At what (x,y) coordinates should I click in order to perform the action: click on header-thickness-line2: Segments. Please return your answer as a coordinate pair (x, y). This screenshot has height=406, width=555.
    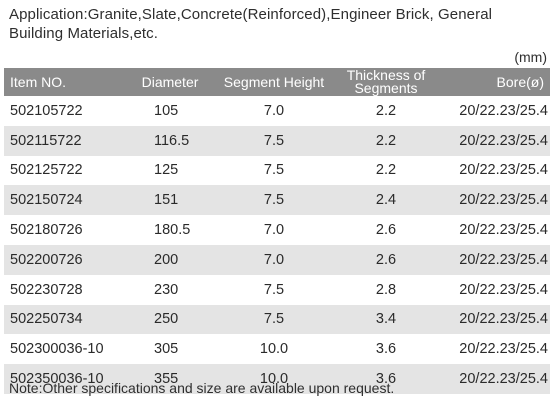
    Looking at the image, I should click on (386, 88).